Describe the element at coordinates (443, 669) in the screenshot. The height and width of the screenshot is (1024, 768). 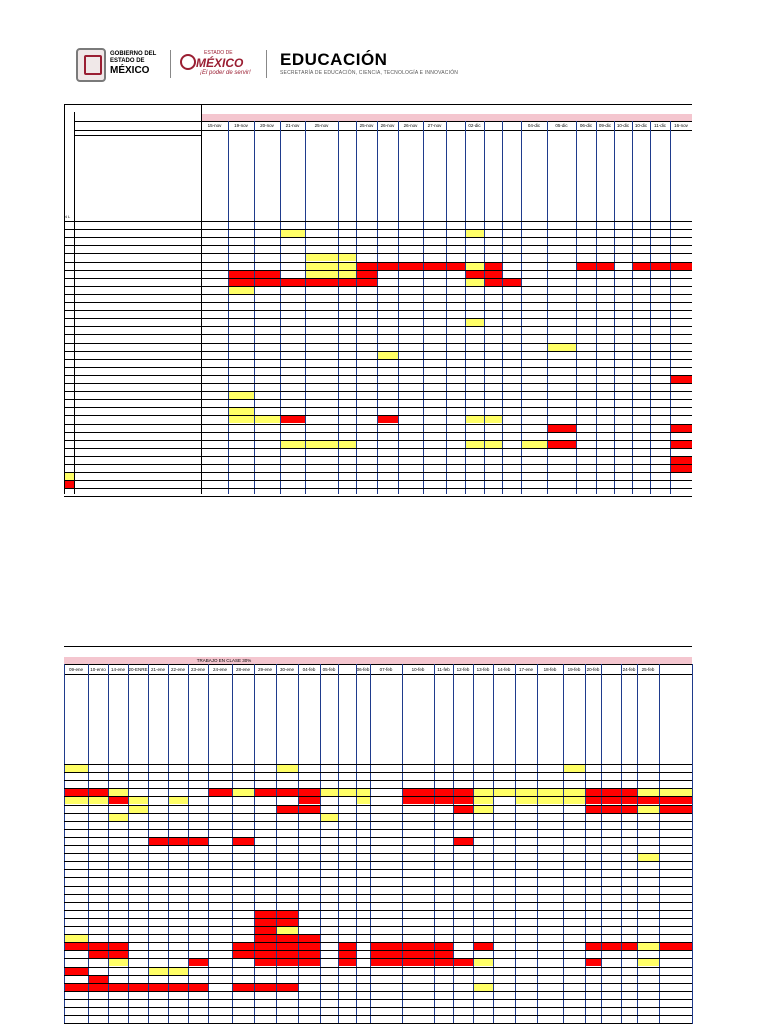
I see `table2-date-label: 11-feb` at that location.